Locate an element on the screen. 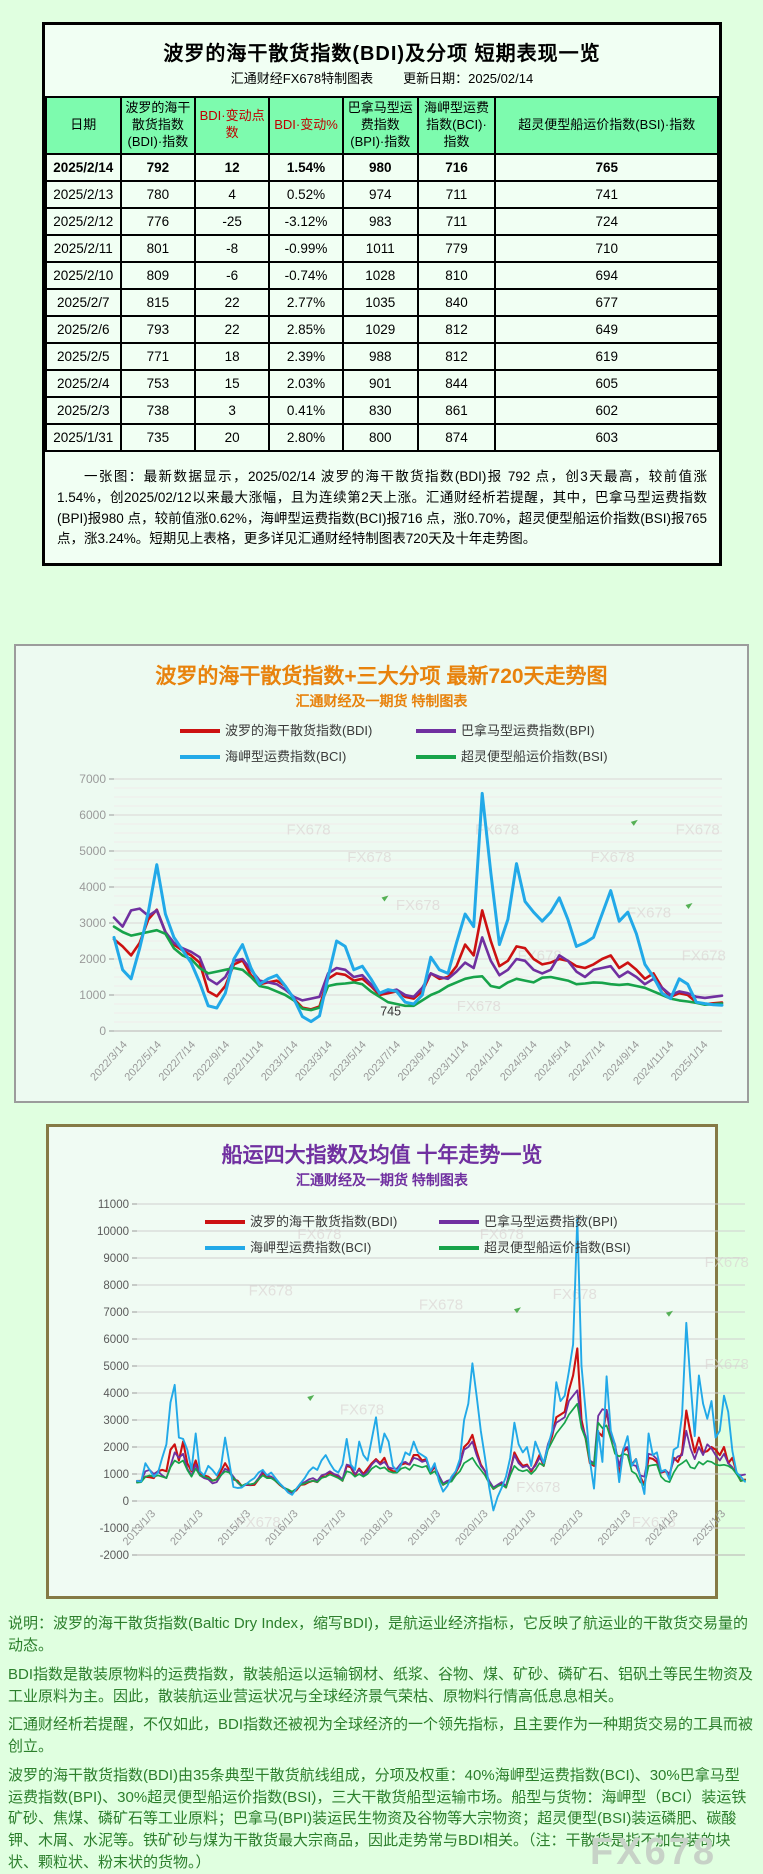 The height and width of the screenshot is (1874, 763). svg-text: 2000 is located at coordinates (116, 1448).